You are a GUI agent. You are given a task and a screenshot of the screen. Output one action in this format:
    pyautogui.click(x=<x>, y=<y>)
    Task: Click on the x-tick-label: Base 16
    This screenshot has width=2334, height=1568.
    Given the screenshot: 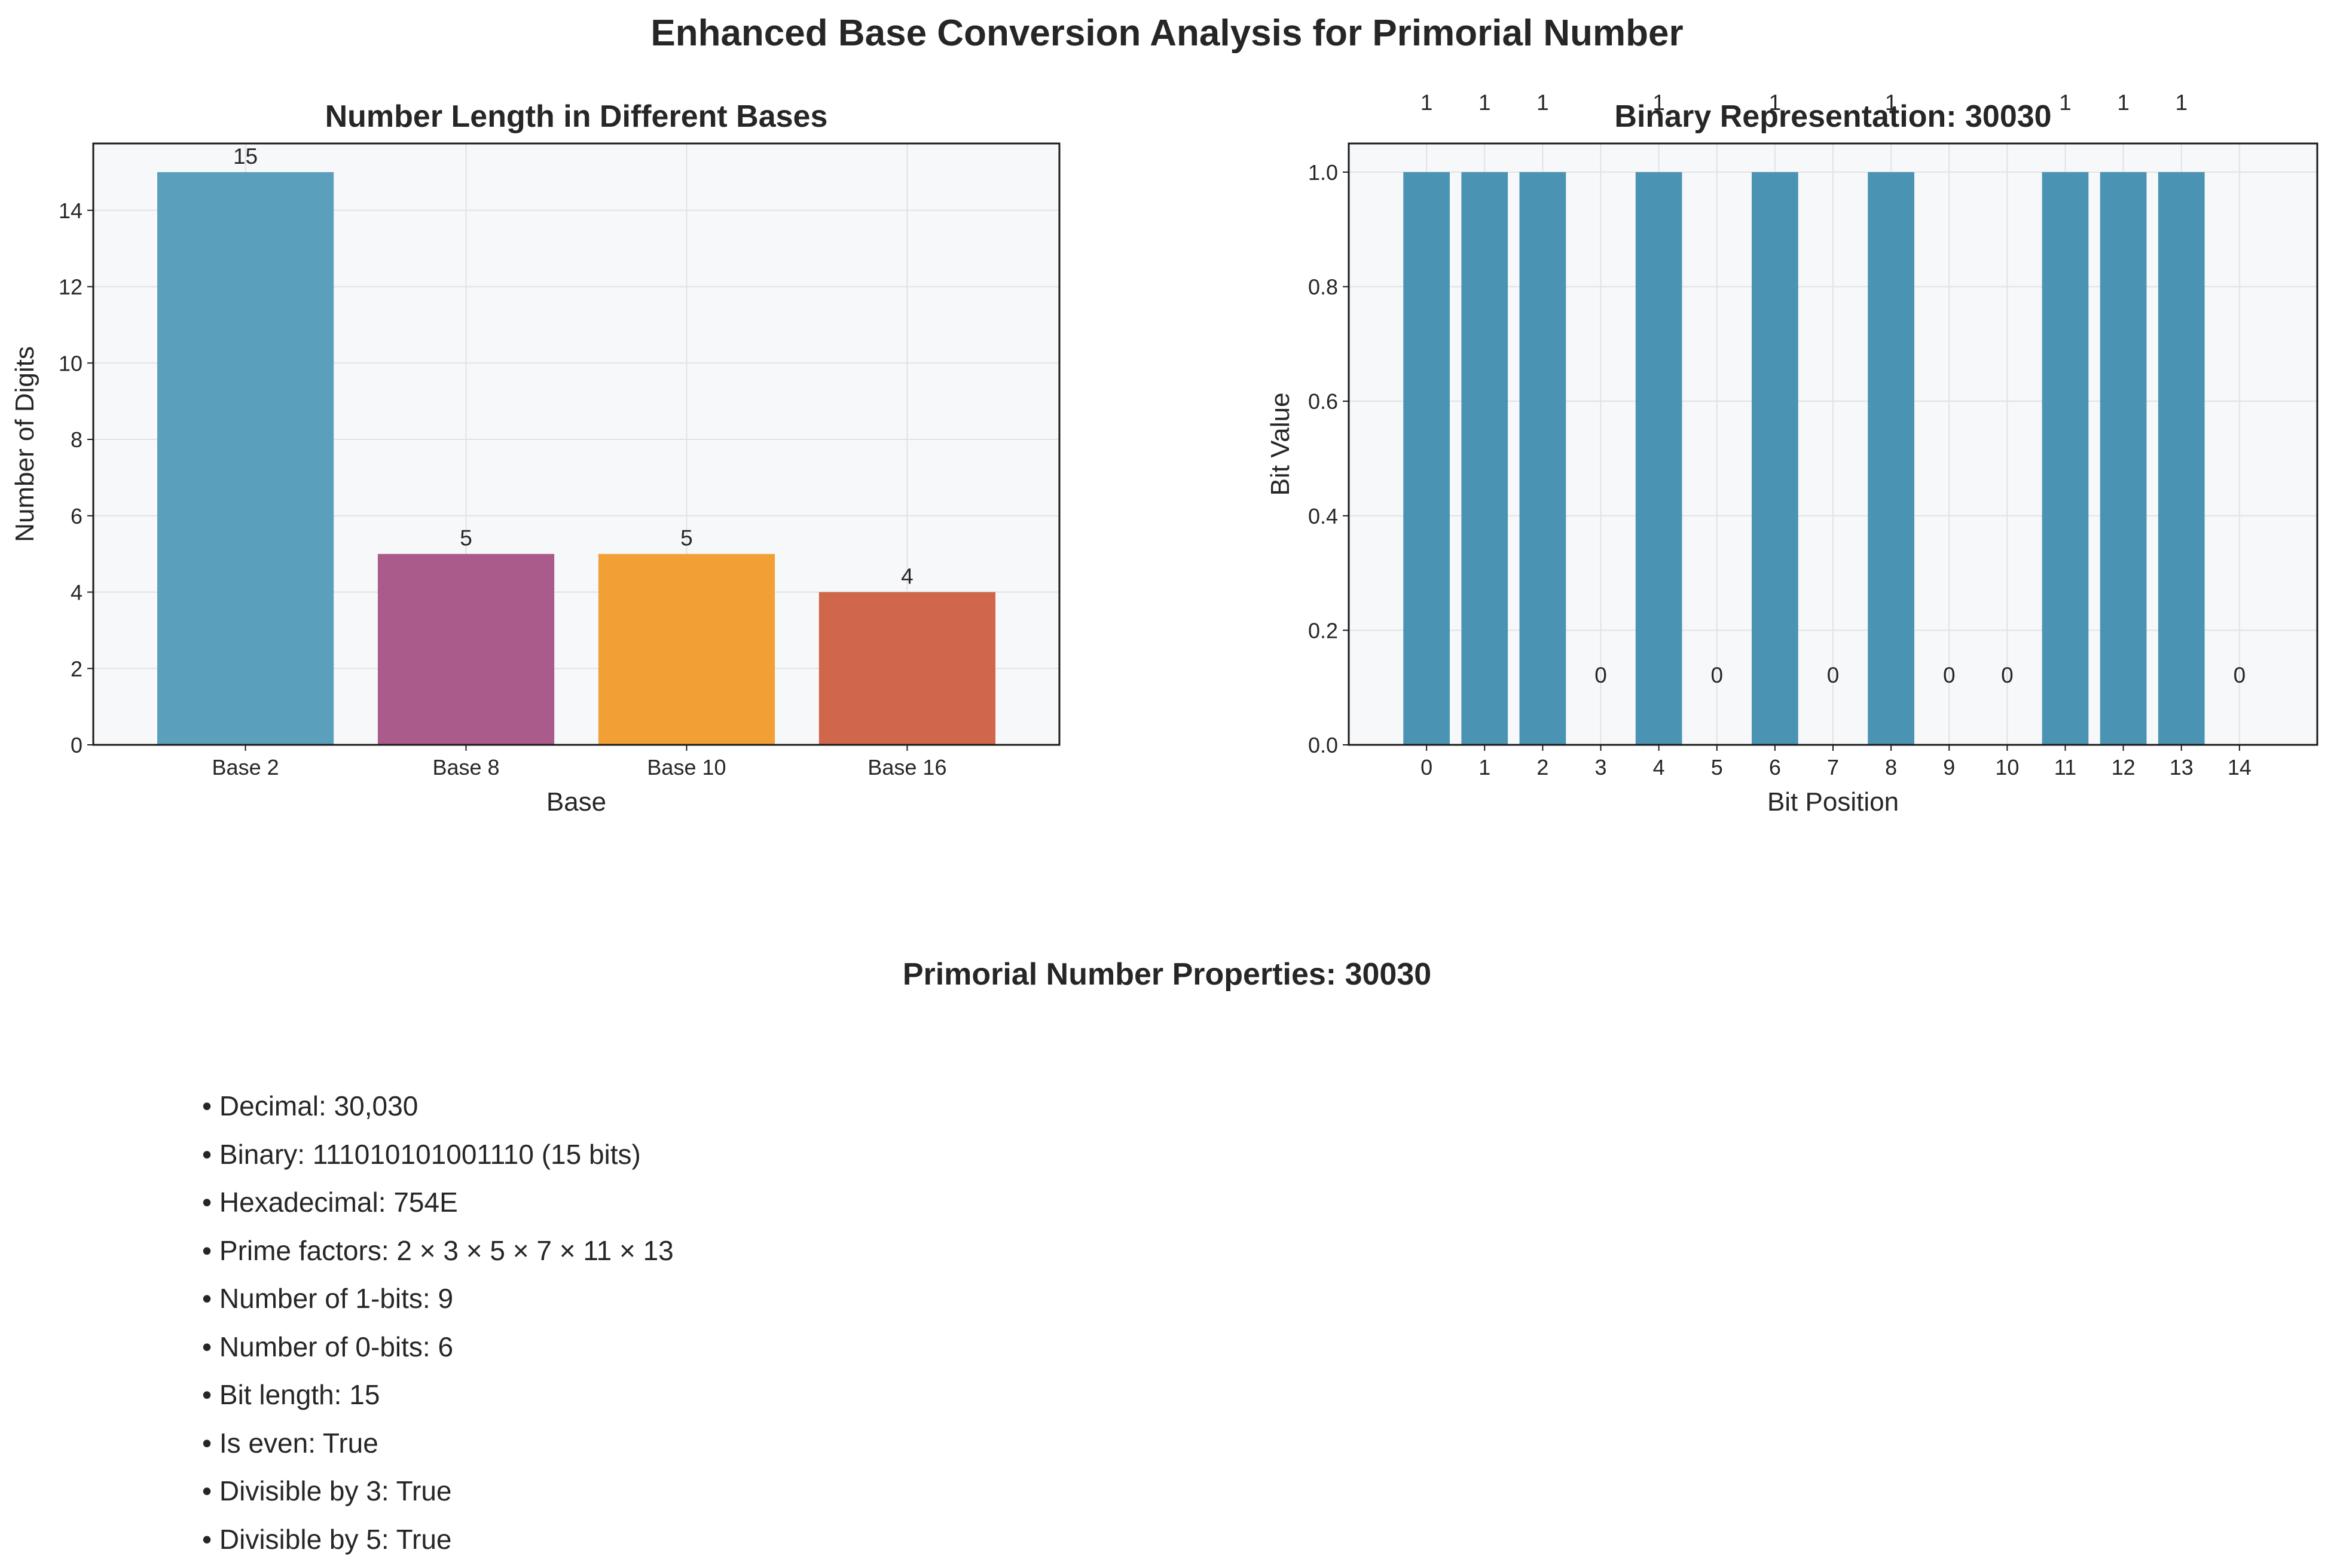 What is the action you would take?
    pyautogui.click(x=906, y=768)
    